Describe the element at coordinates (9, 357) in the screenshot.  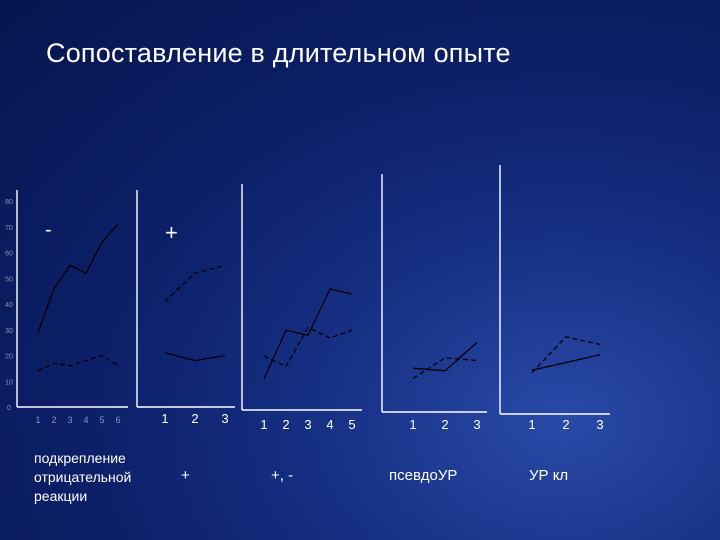
I see `y-tick-label: 20` at that location.